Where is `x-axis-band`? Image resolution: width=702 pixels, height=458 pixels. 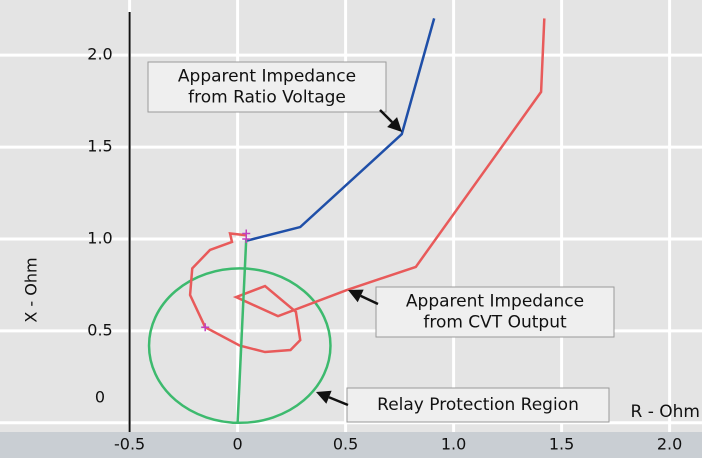 x-axis-band is located at coordinates (351, 445).